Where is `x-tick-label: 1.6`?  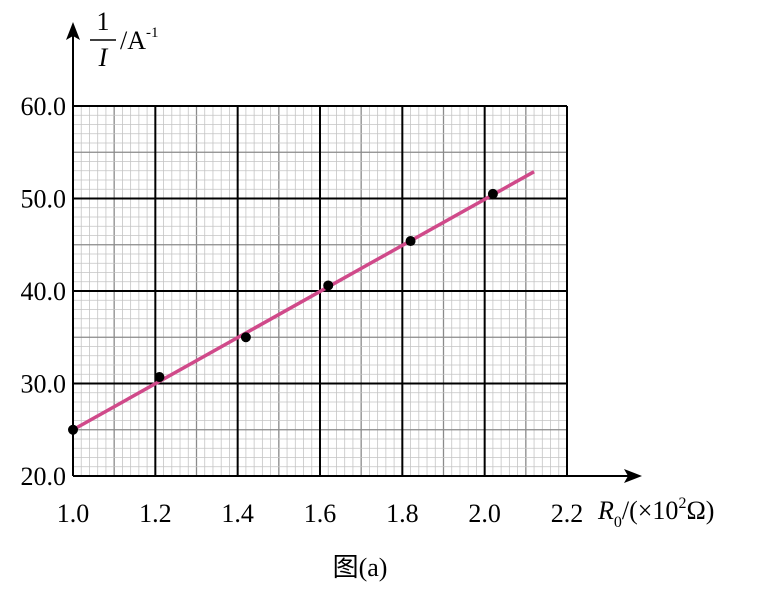
x-tick-label: 1.6 is located at coordinates (320, 513).